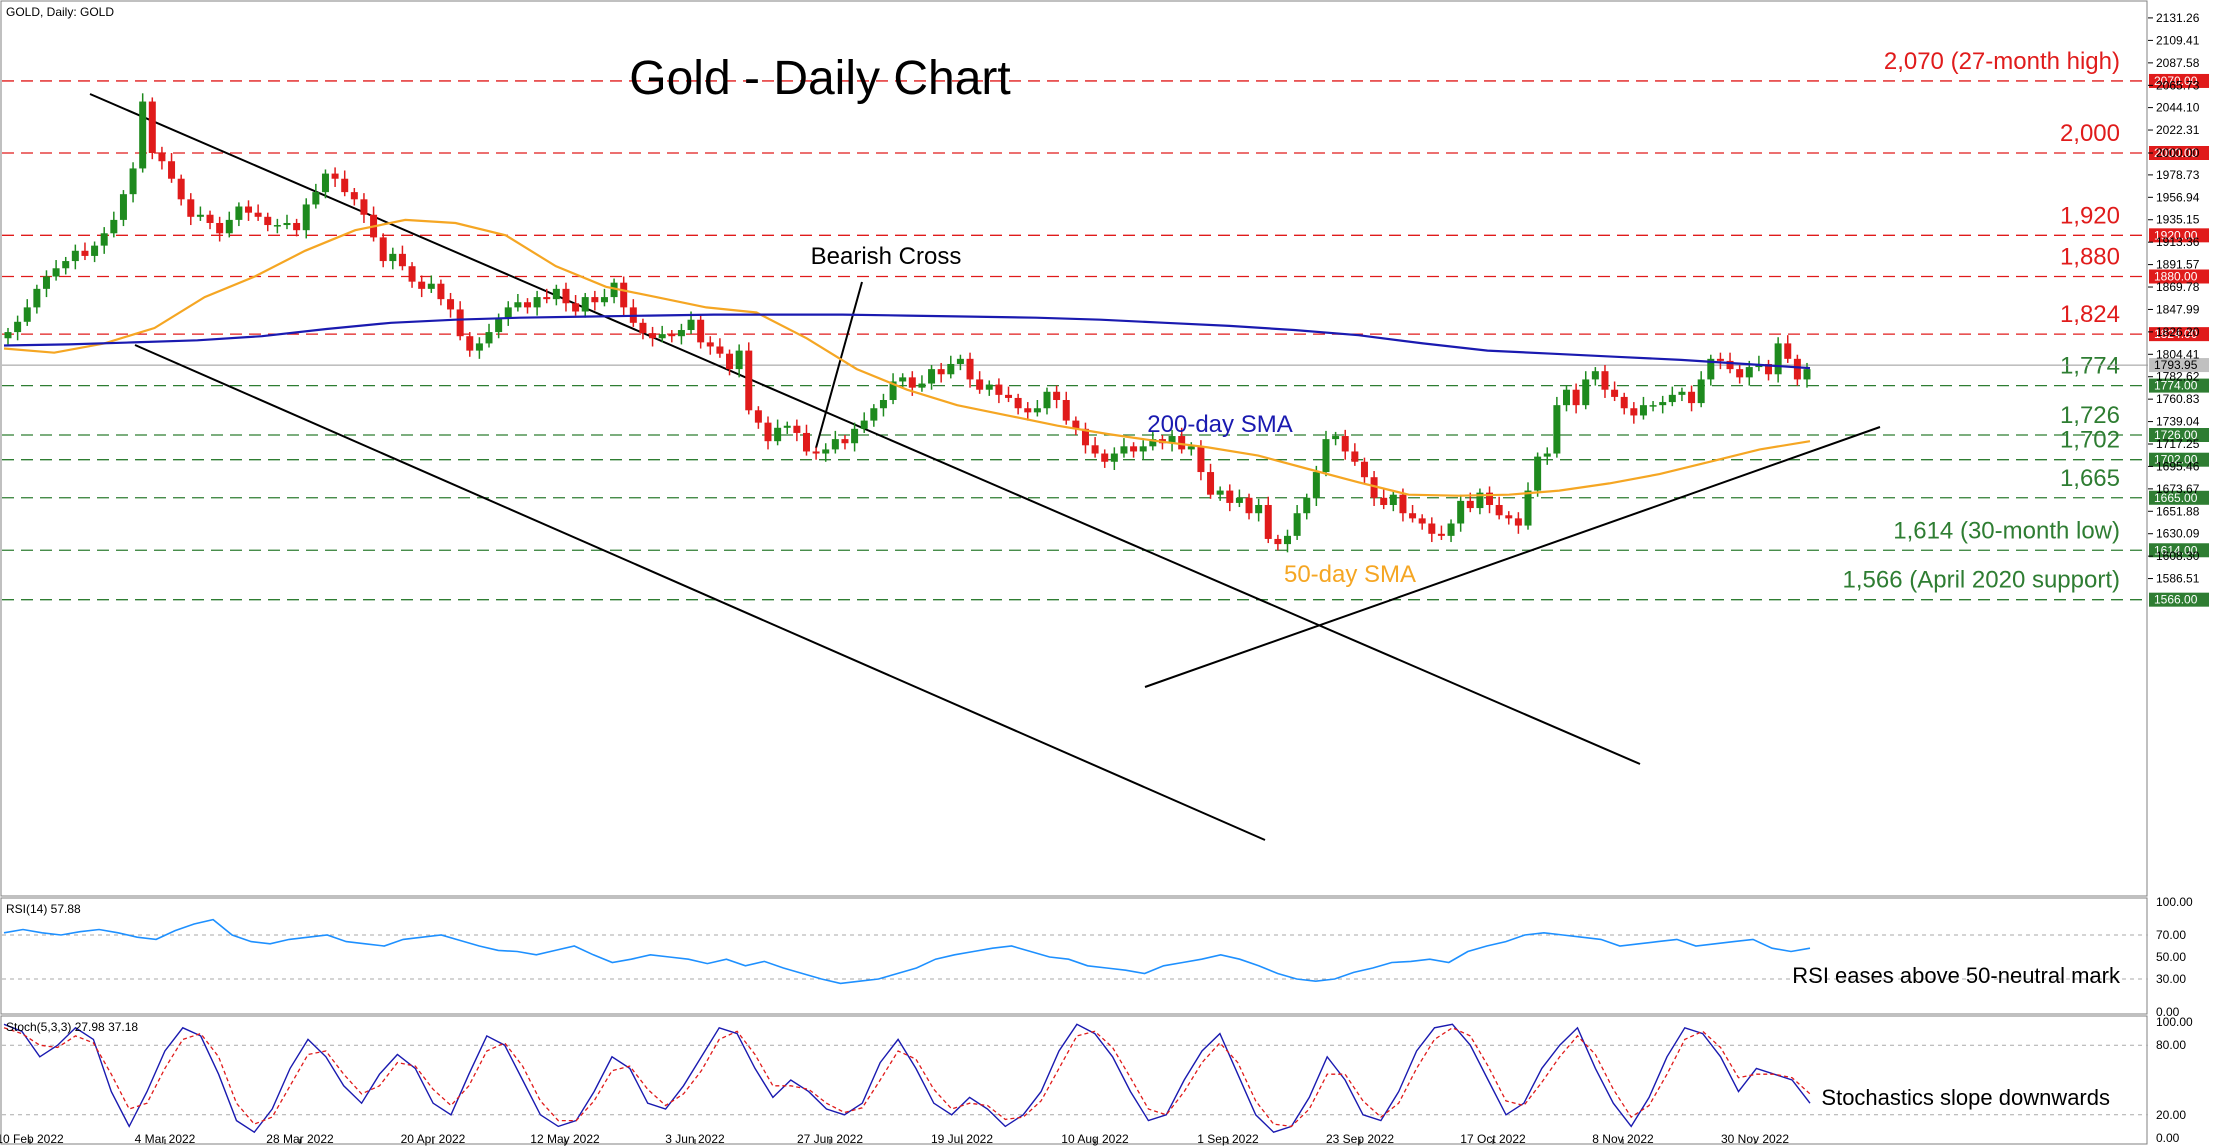 The width and height of the screenshot is (2225, 1147). Describe the element at coordinates (819, 78) in the screenshot. I see `chart-title: Gold - Daily Chart` at that location.